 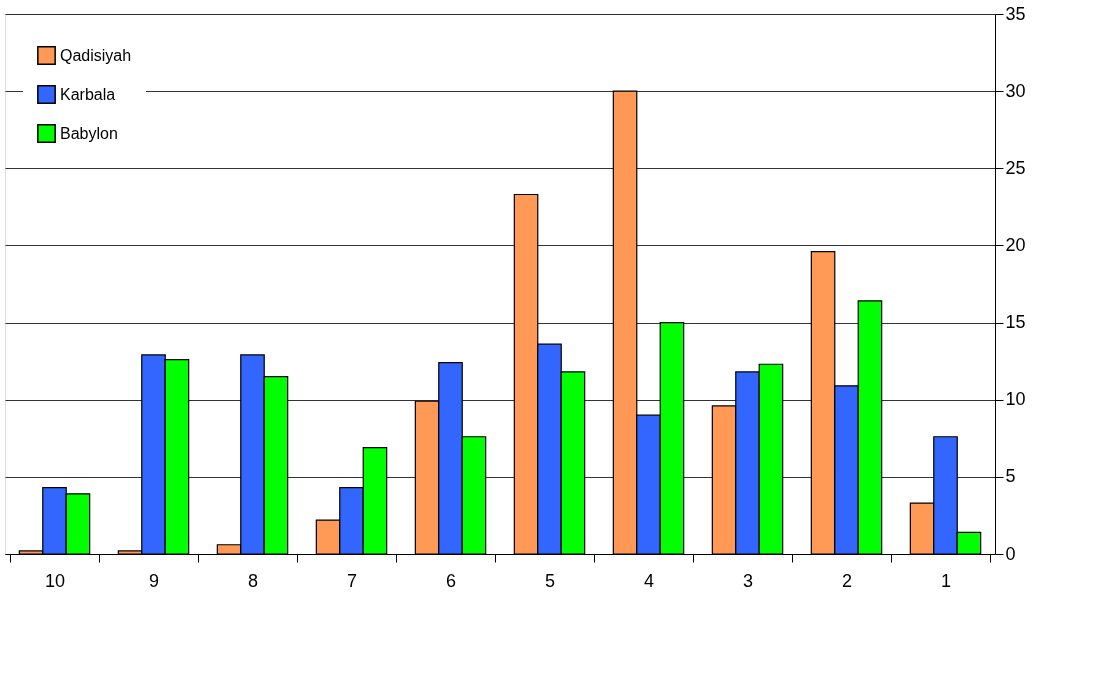 What do you see at coordinates (352, 580) in the screenshot?
I see `x-tick-label: 7` at bounding box center [352, 580].